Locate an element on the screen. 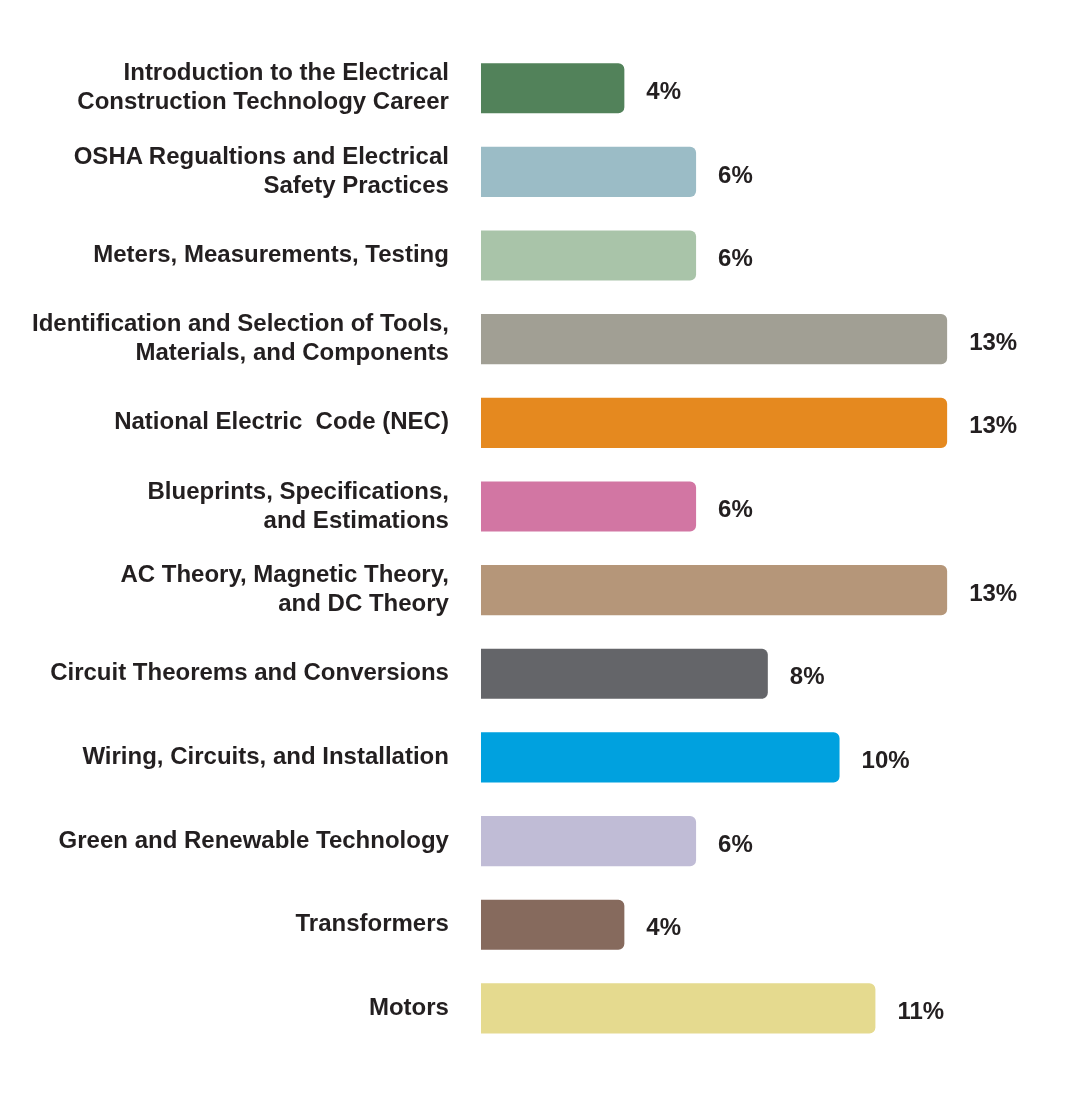 Image resolution: width=1071 pixels, height=1110 pixels. y-tick-label: Introduction to the Electrical Construction Technology Career is located at coordinates (263, 86).